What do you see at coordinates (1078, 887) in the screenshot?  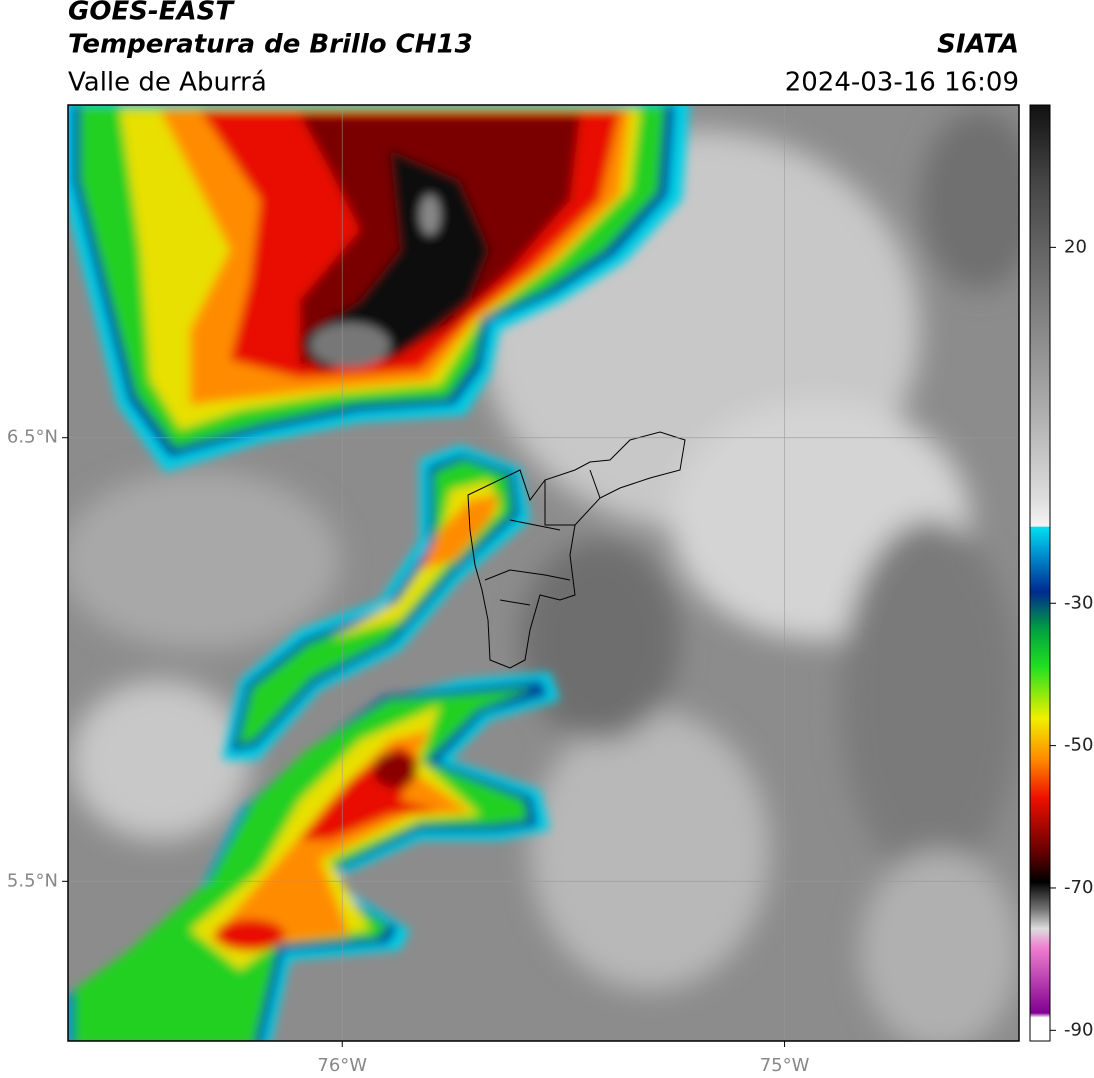 I see `colorbar-tick-label: -70` at bounding box center [1078, 887].